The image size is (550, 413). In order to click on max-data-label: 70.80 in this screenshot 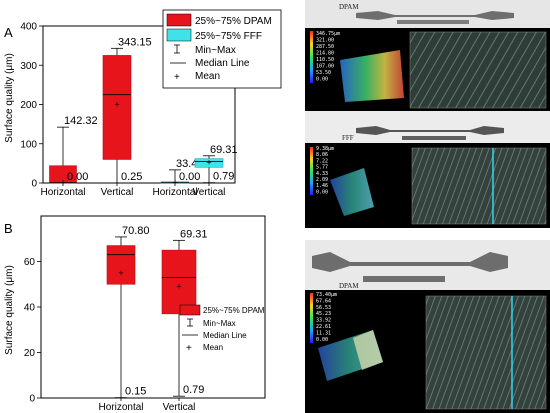, I will do `click(136, 231)`.